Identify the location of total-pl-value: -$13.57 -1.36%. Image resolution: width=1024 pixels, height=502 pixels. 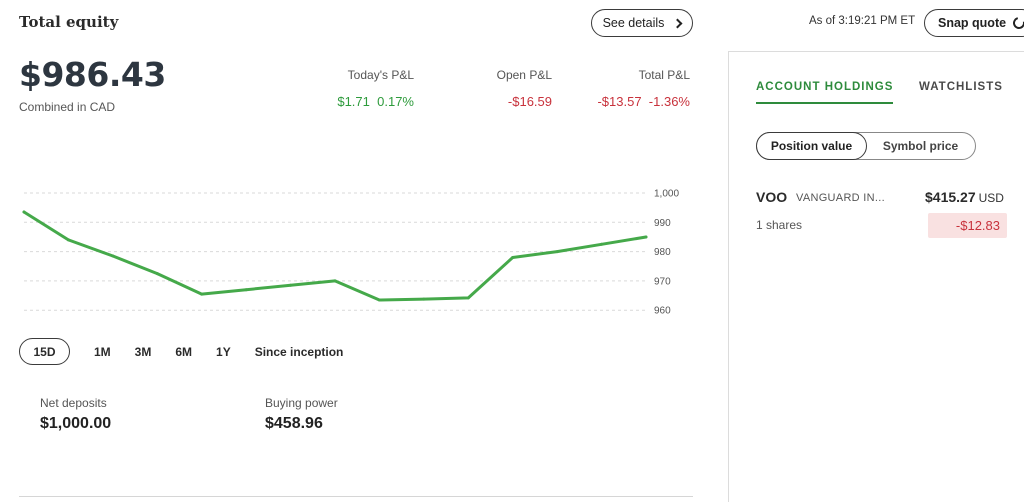
(635, 101).